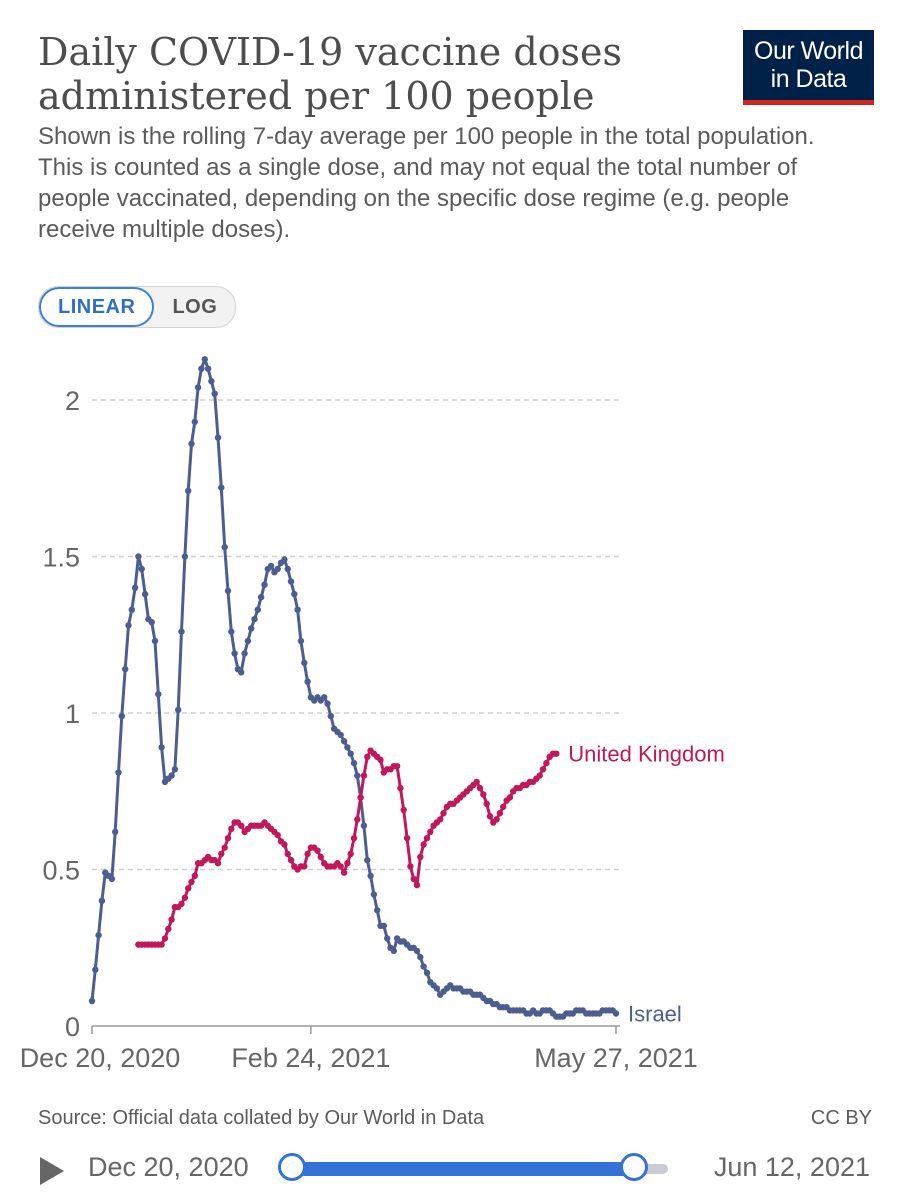 Image resolution: width=910 pixels, height=1200 pixels. What do you see at coordinates (808, 67) in the screenshot?
I see `owid-logo: Our World in Data` at bounding box center [808, 67].